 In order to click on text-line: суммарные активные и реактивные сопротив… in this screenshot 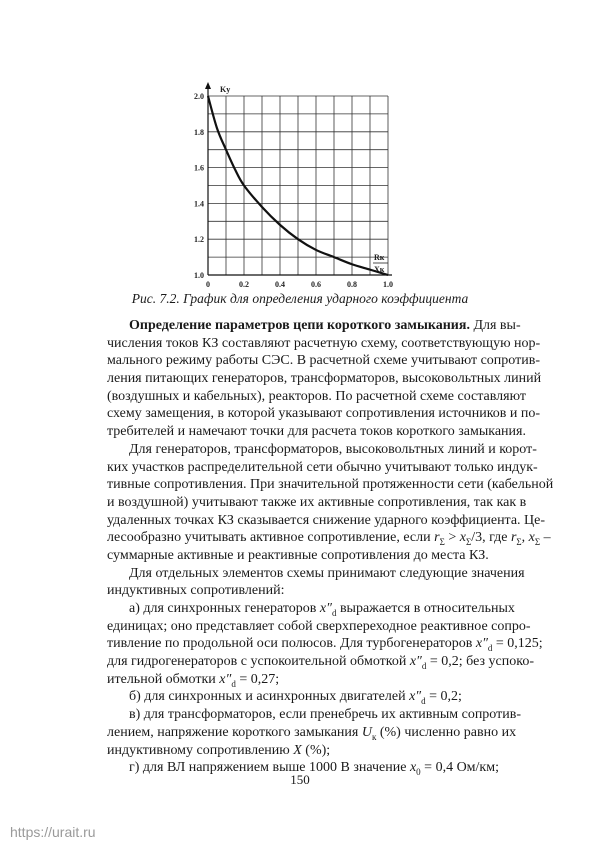, I will do `click(298, 556)`.